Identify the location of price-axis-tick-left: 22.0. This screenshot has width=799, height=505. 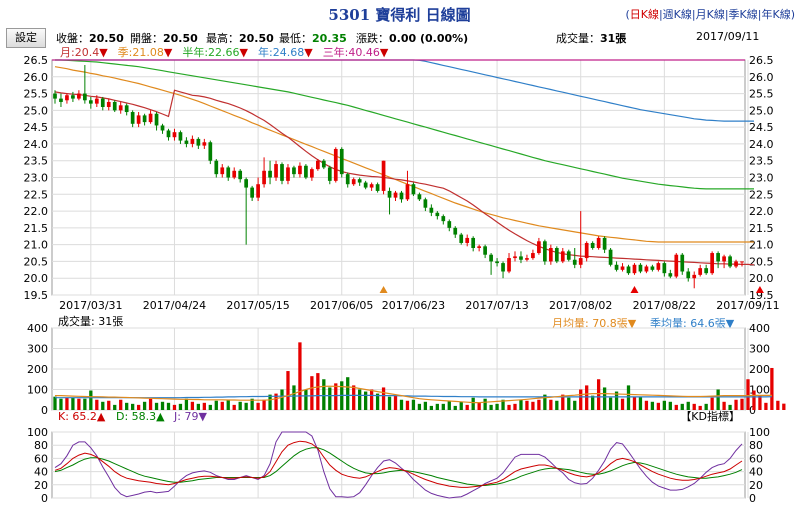
(36, 211).